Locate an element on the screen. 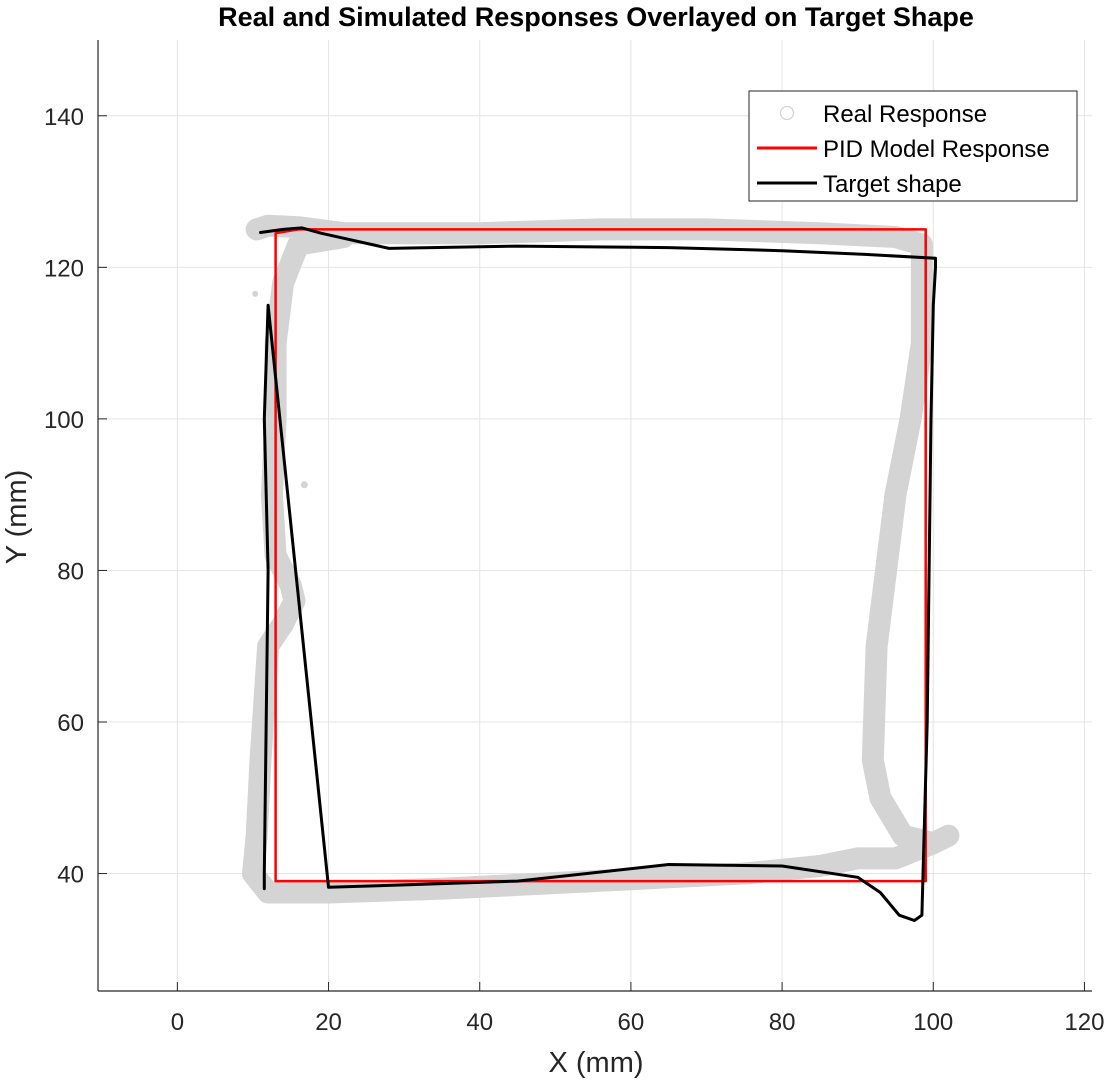 This screenshot has height=1082, width=1109. legend-label: PID Model Response is located at coordinates (936, 149).